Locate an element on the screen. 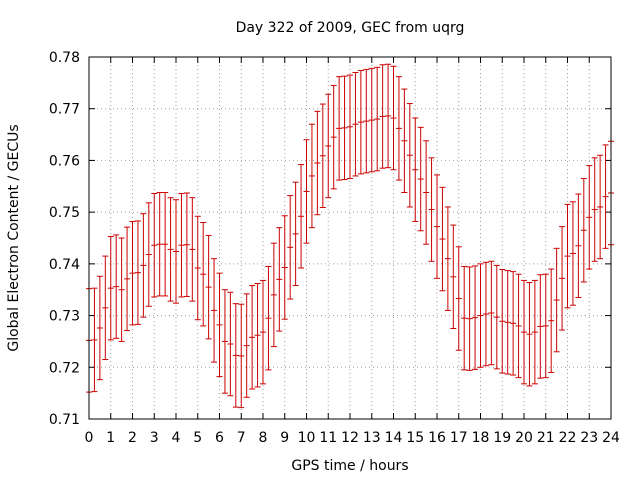 The image size is (640, 480). y-tick-label: 0.75 is located at coordinates (64, 213).